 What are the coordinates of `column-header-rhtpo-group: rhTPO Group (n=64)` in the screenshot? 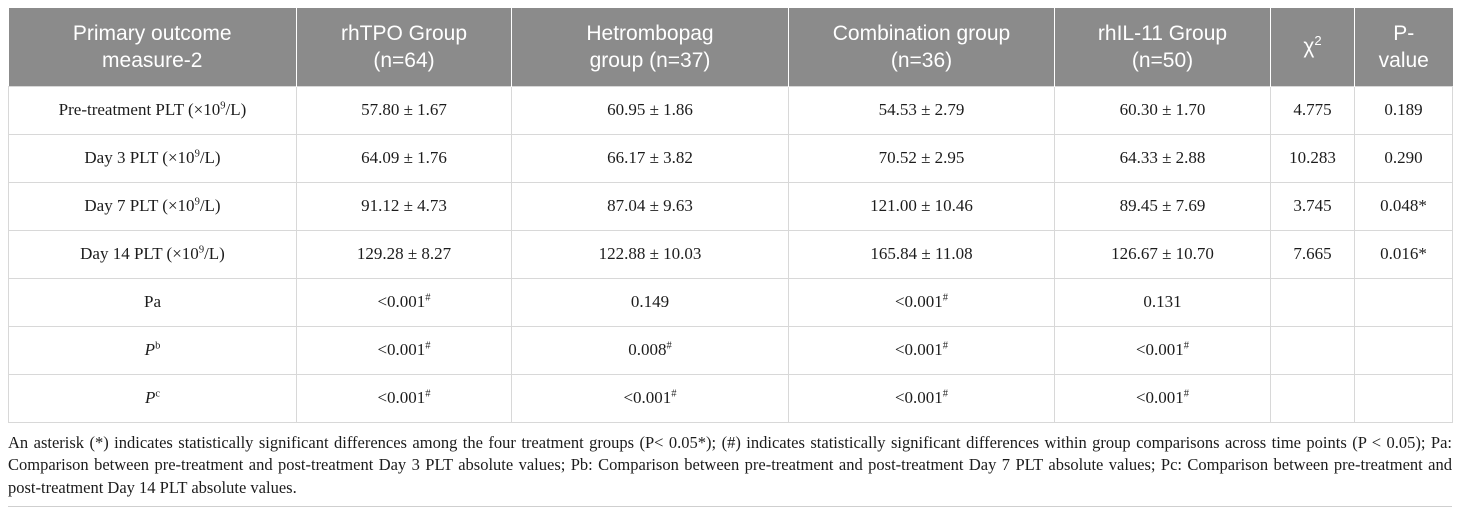 It's located at (404, 47).